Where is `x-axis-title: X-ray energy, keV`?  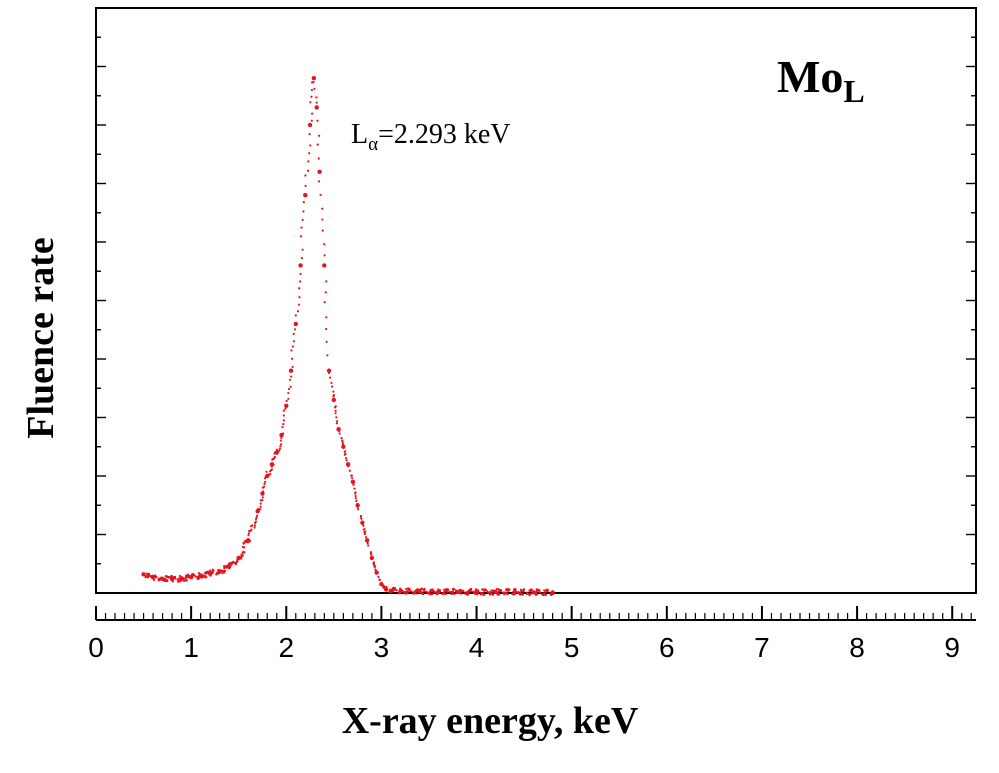
x-axis-title: X-ray energy, keV is located at coordinates (490, 721).